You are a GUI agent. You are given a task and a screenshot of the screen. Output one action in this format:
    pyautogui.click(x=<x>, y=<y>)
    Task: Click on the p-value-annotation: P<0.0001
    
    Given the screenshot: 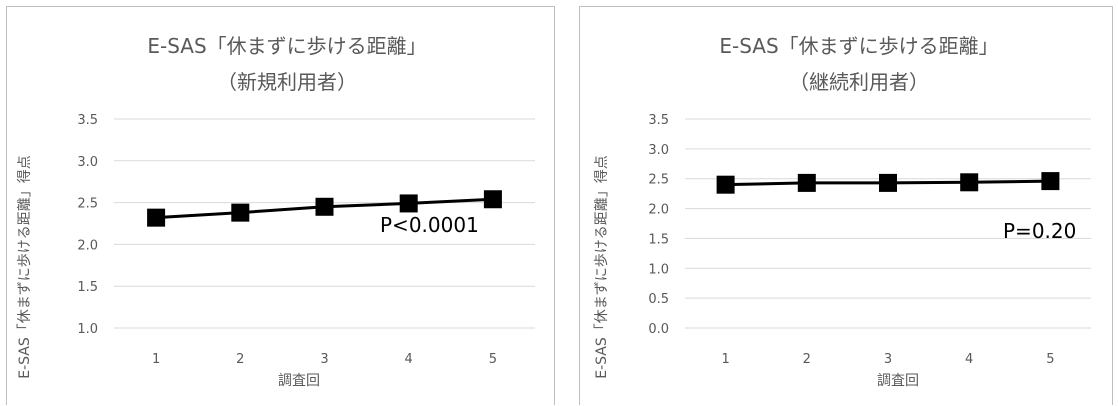 What is the action you would take?
    pyautogui.click(x=429, y=225)
    